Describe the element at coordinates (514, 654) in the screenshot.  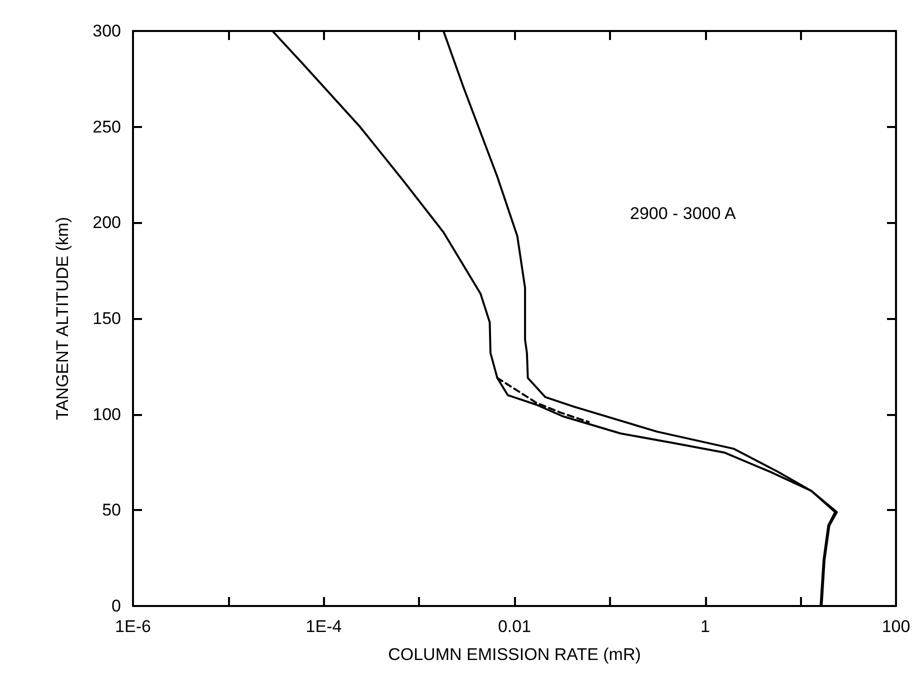
I see `x-axis-title: COLUMN EMISSION RATE (mR)` at that location.